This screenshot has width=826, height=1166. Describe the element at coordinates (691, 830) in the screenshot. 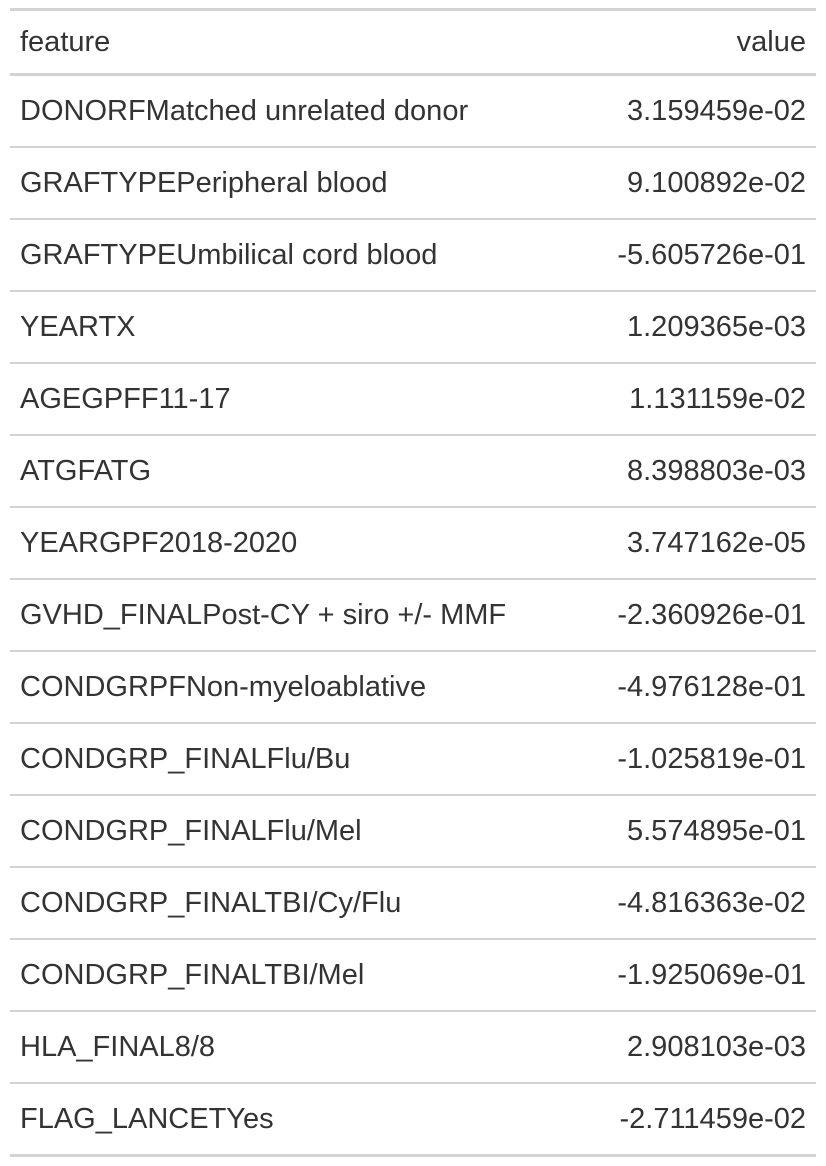

I see `value-cell: 5.574895e-01` at that location.